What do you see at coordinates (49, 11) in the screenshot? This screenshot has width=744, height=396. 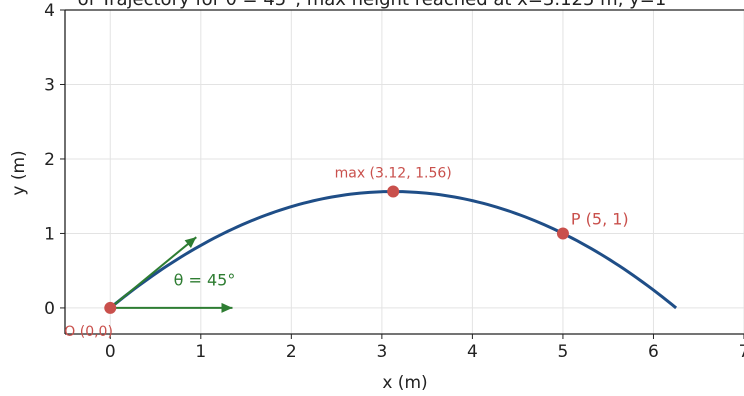 I see `y-tick-label: 4` at bounding box center [49, 11].